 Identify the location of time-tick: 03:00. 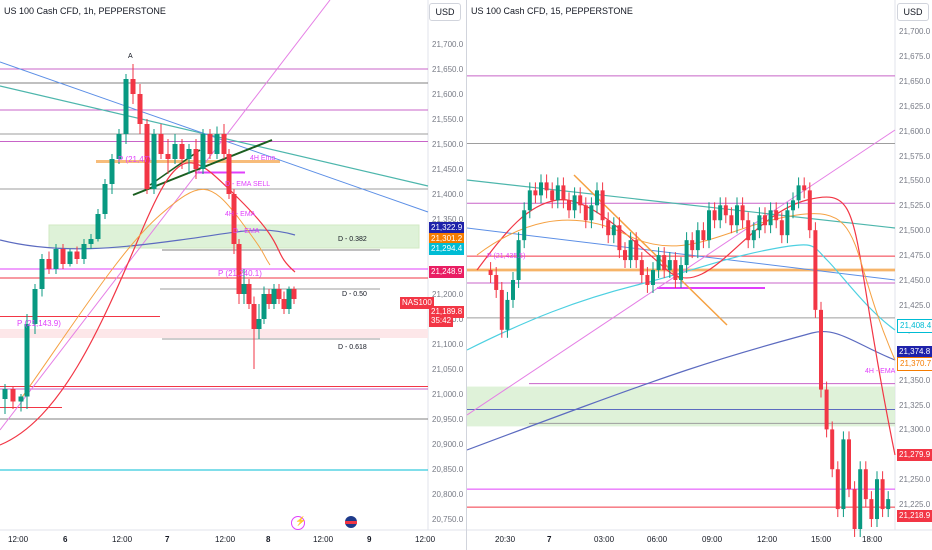
(604, 539).